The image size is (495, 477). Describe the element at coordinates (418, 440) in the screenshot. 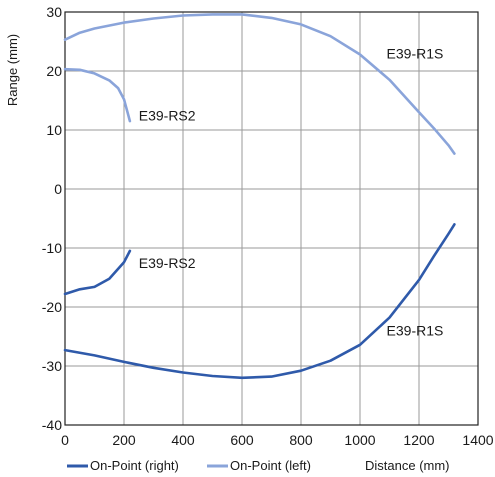

I see `x-tick-label: 1200` at that location.